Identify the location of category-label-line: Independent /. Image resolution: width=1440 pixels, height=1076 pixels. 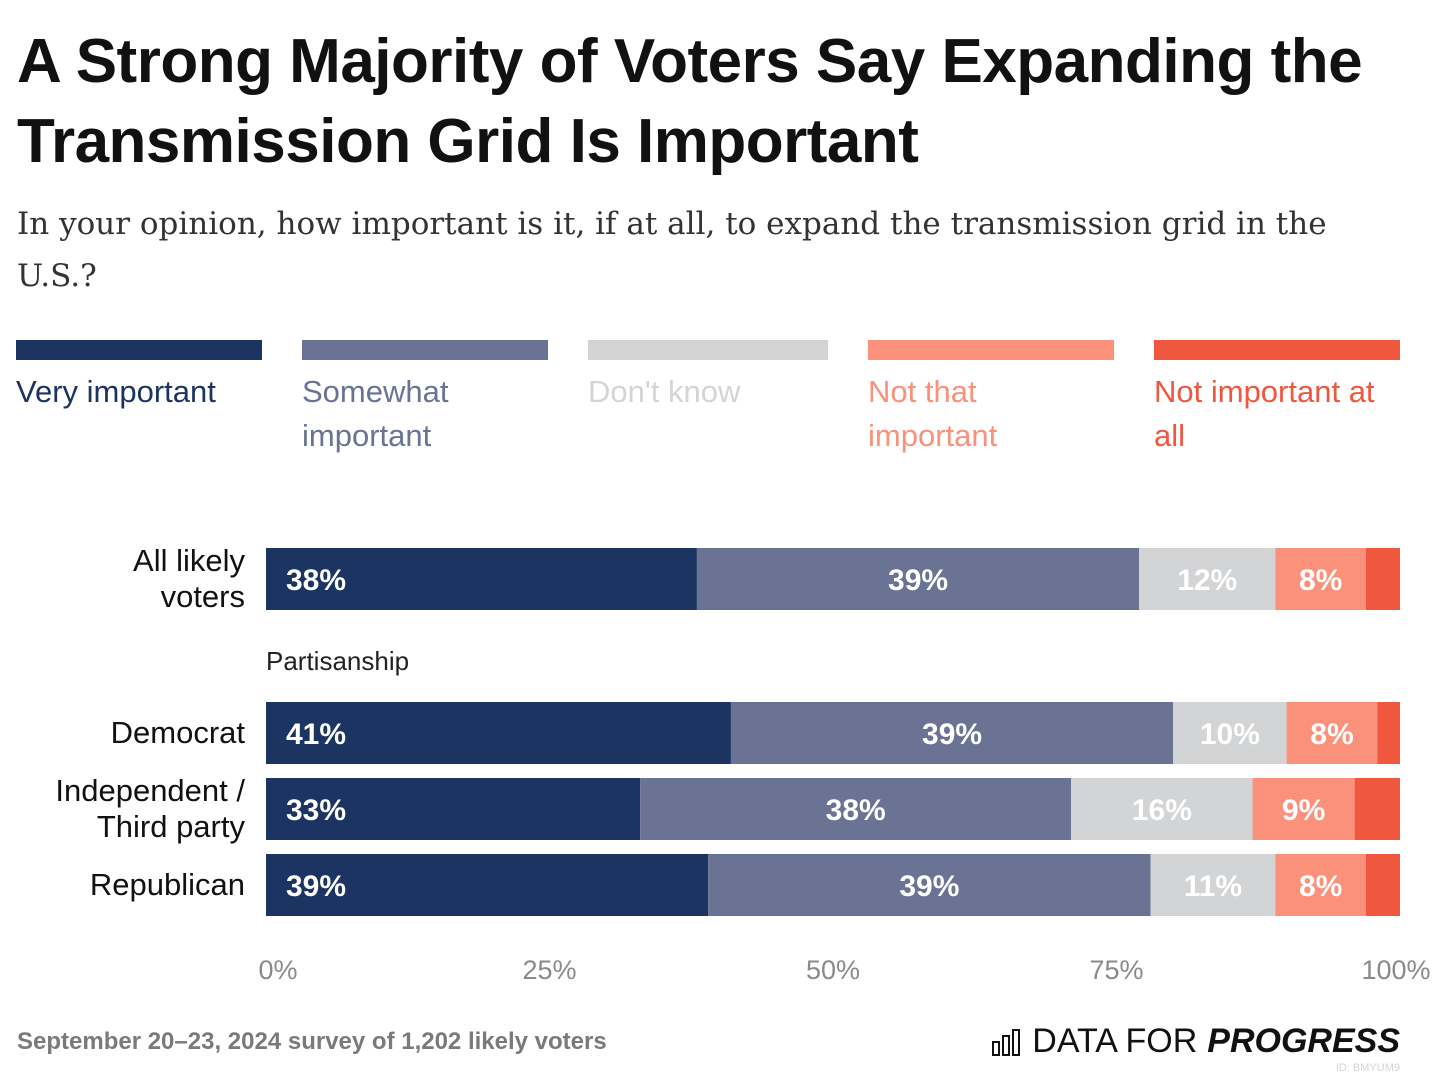
(150, 790).